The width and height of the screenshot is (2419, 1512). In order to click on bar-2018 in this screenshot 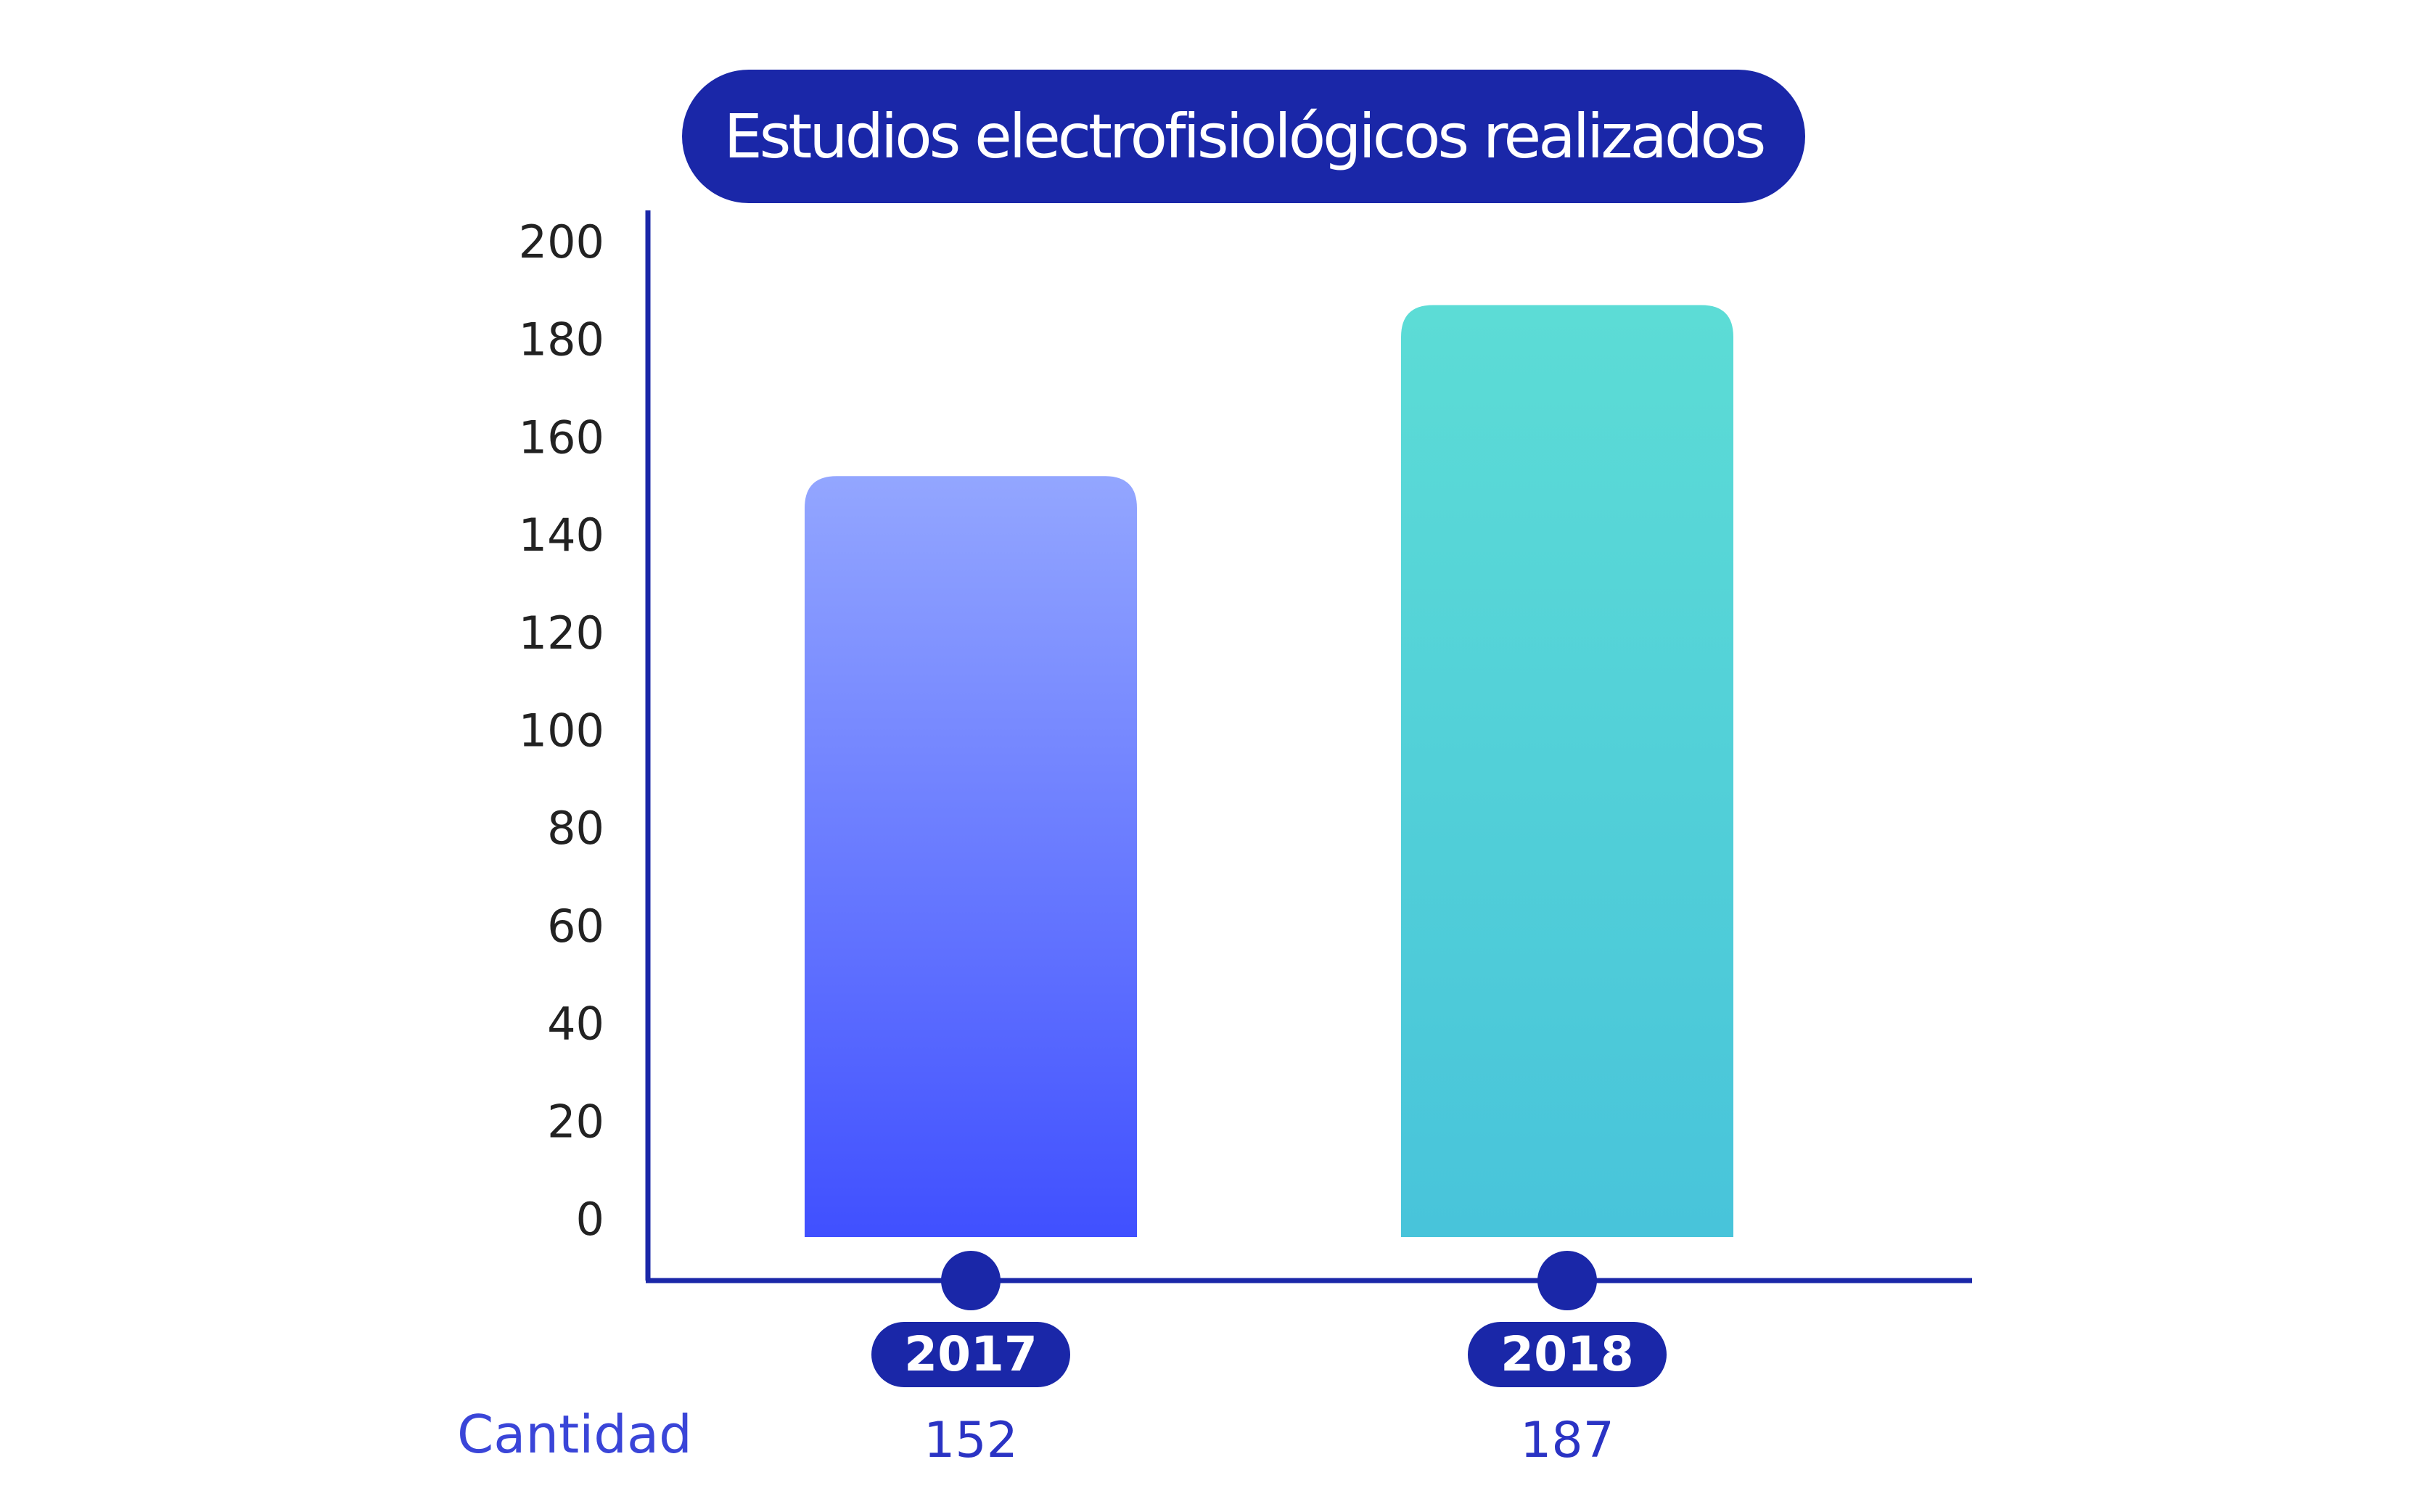, I will do `click(1567, 771)`.